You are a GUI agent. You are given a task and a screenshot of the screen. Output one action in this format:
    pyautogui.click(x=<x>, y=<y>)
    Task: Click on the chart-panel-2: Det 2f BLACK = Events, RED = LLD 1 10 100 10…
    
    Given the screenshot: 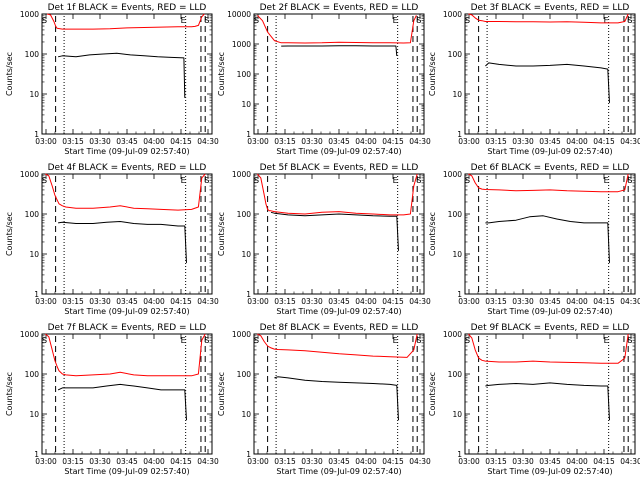 What is the action you would take?
    pyautogui.click(x=324, y=79)
    